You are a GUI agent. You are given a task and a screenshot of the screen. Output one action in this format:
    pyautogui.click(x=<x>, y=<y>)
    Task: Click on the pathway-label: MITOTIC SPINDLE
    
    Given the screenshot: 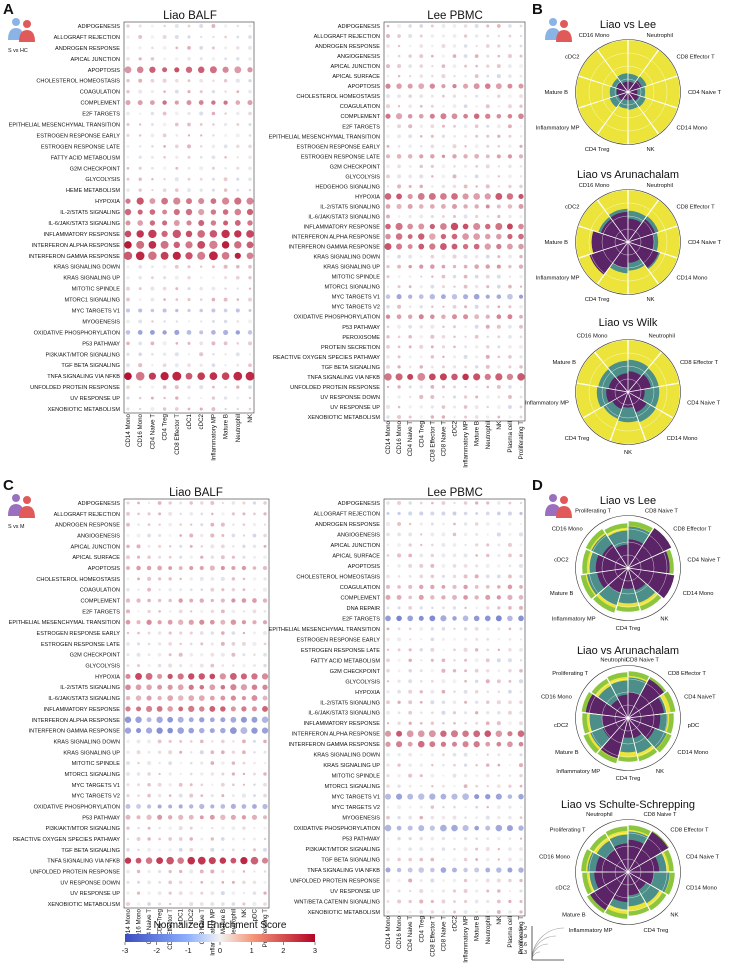 What is the action you would take?
    pyautogui.click(x=356, y=278)
    